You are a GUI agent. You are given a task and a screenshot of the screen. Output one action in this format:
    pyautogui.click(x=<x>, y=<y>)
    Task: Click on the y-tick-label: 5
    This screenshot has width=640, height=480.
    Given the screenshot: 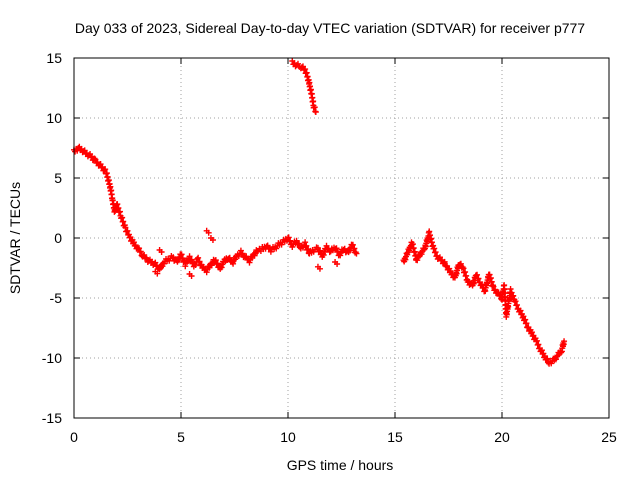 What is the action you would take?
    pyautogui.click(x=58, y=178)
    